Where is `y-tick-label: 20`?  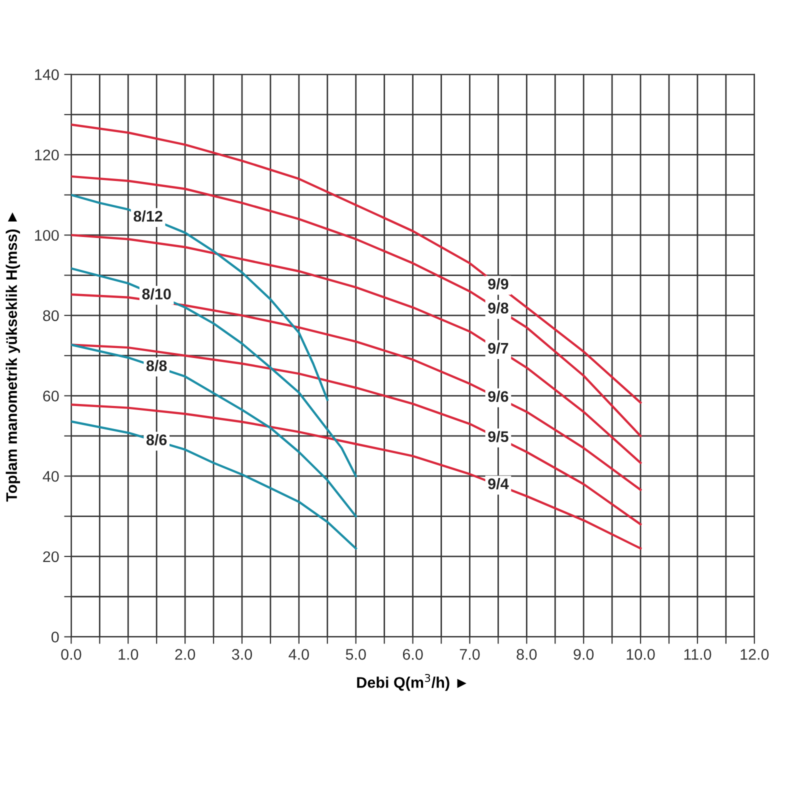
y-tick-label: 20 is located at coordinates (51, 556).